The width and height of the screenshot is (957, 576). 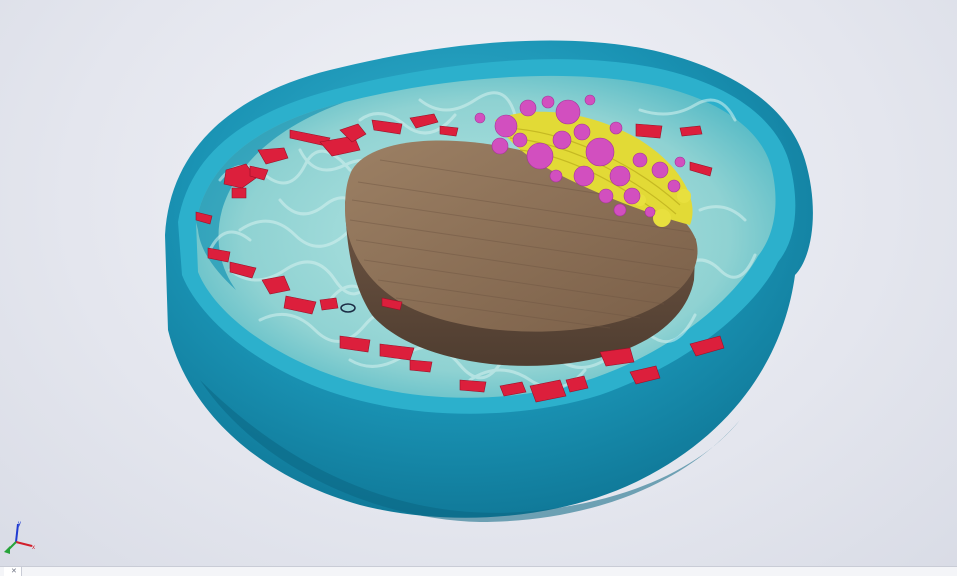 What do you see at coordinates (33, 548) in the screenshot?
I see `x-axis-label: x` at bounding box center [33, 548].